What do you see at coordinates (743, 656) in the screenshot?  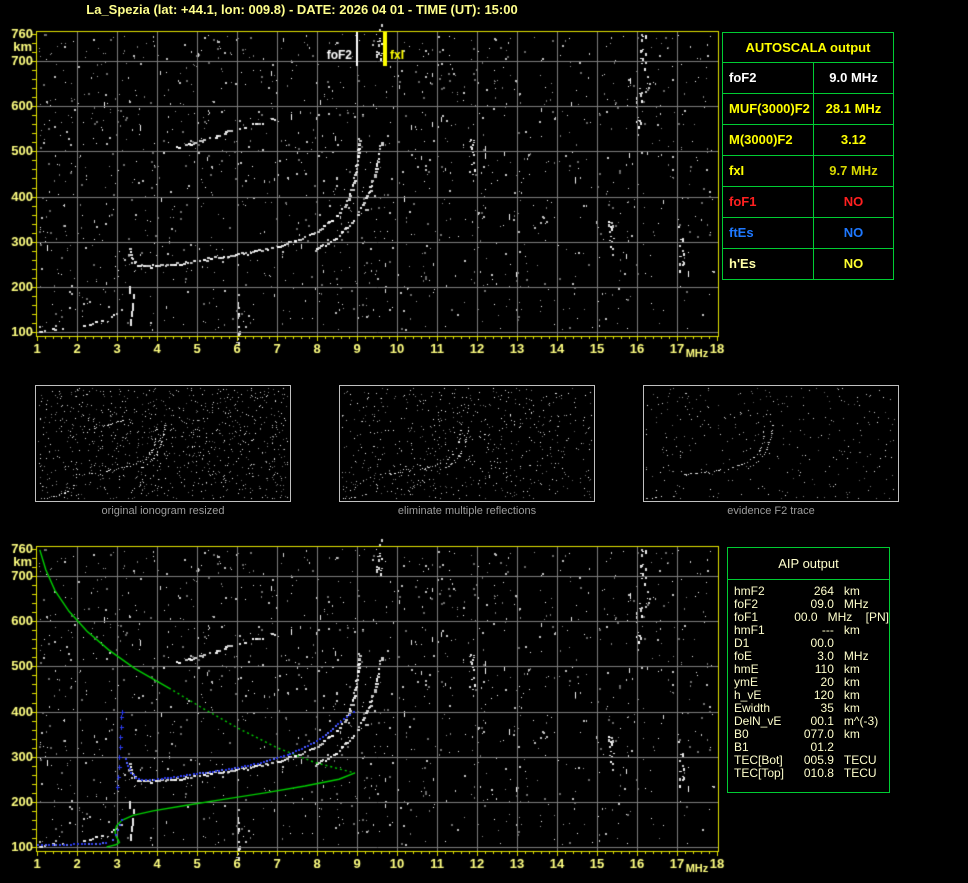 I see `aip-param: foE` at bounding box center [743, 656].